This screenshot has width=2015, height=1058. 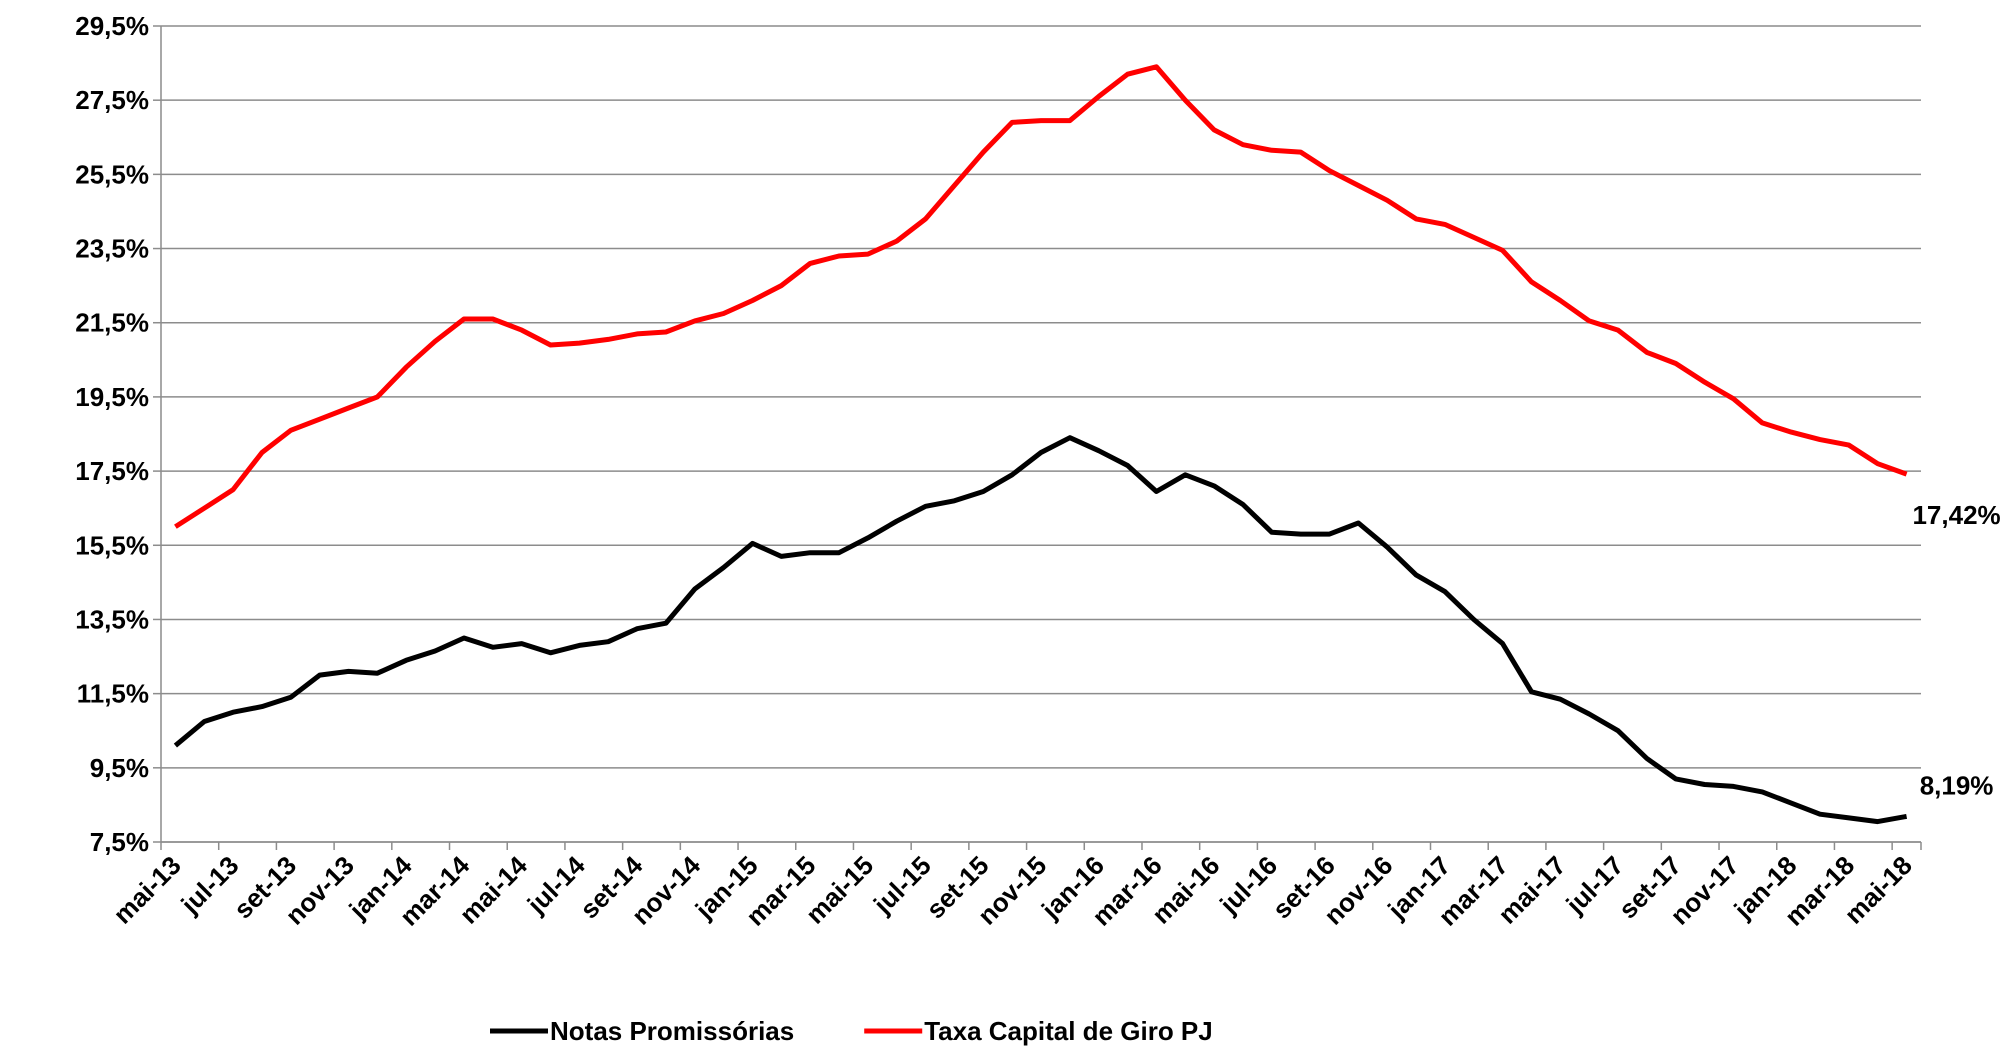 What do you see at coordinates (1068, 1031) in the screenshot?
I see `legend-label: Taxa Capital de Giro PJ` at bounding box center [1068, 1031].